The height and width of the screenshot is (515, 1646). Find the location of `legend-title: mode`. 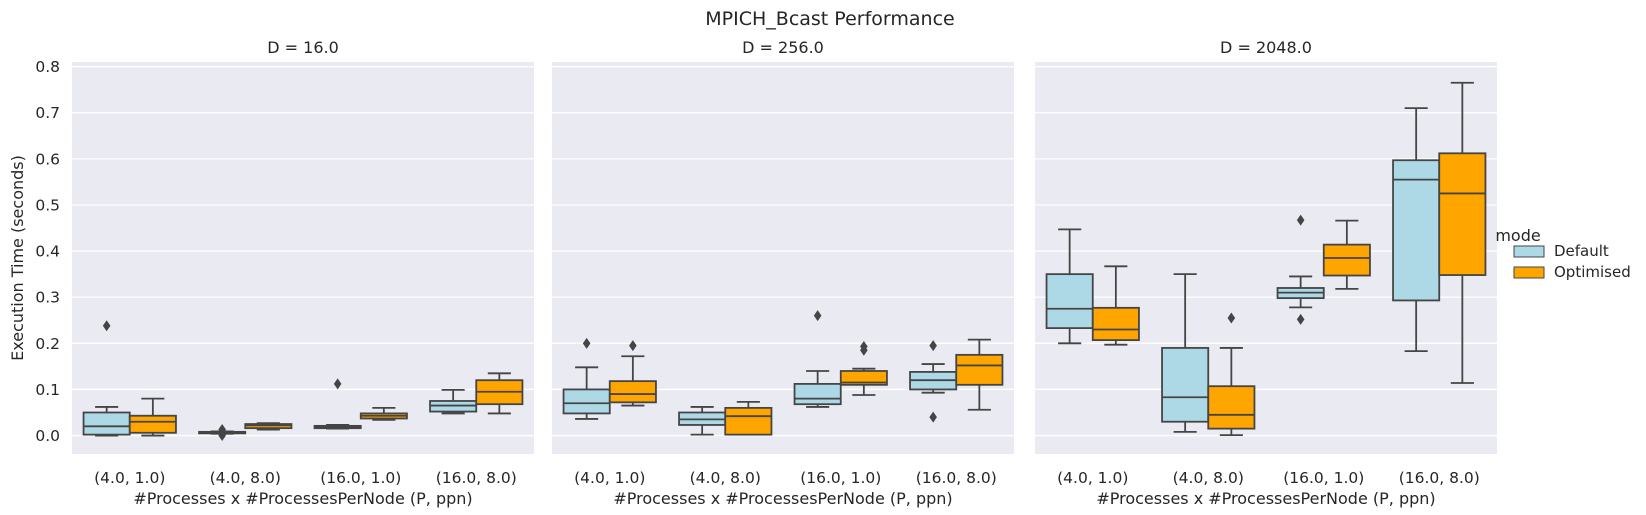

legend-title: mode is located at coordinates (1517, 235).